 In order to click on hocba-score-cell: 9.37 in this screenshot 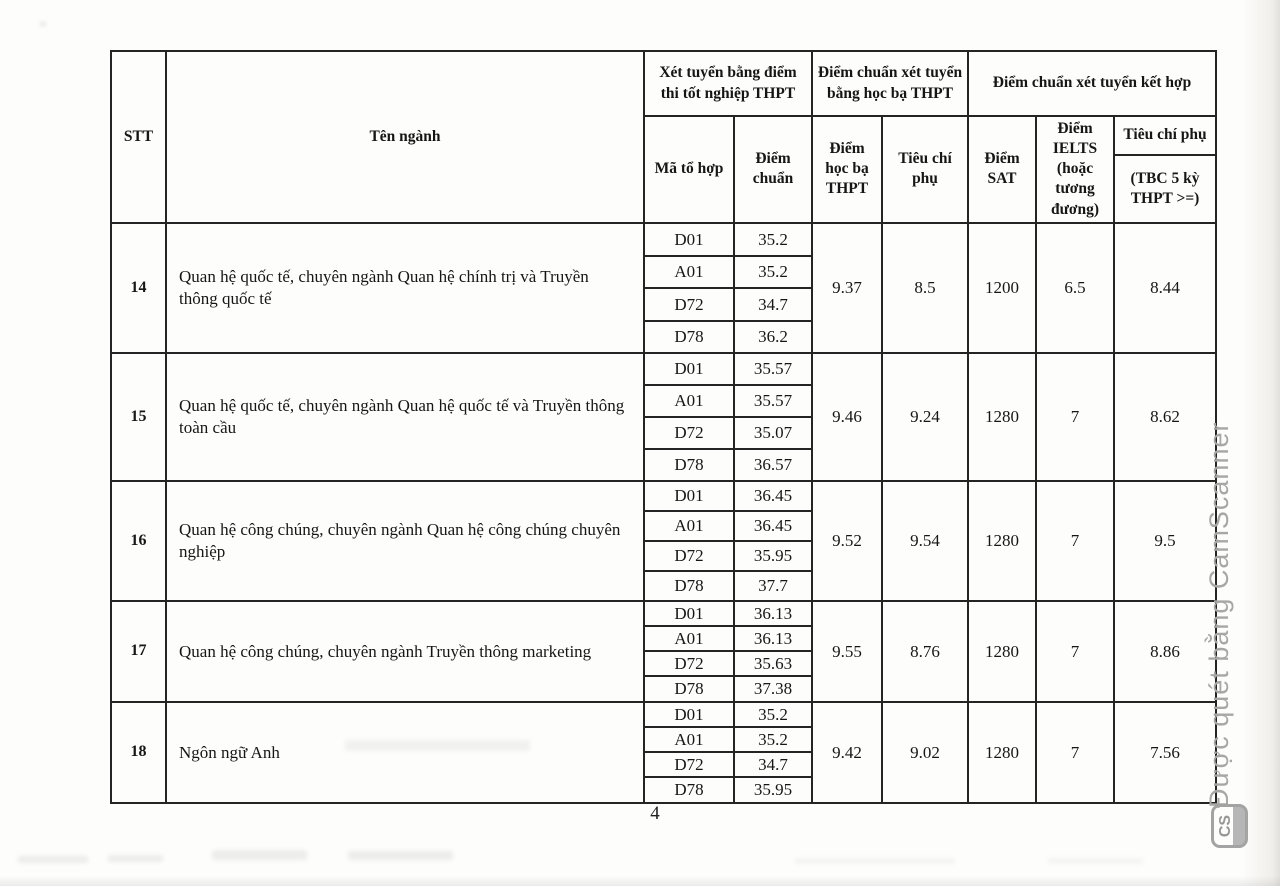, I will do `click(847, 287)`.